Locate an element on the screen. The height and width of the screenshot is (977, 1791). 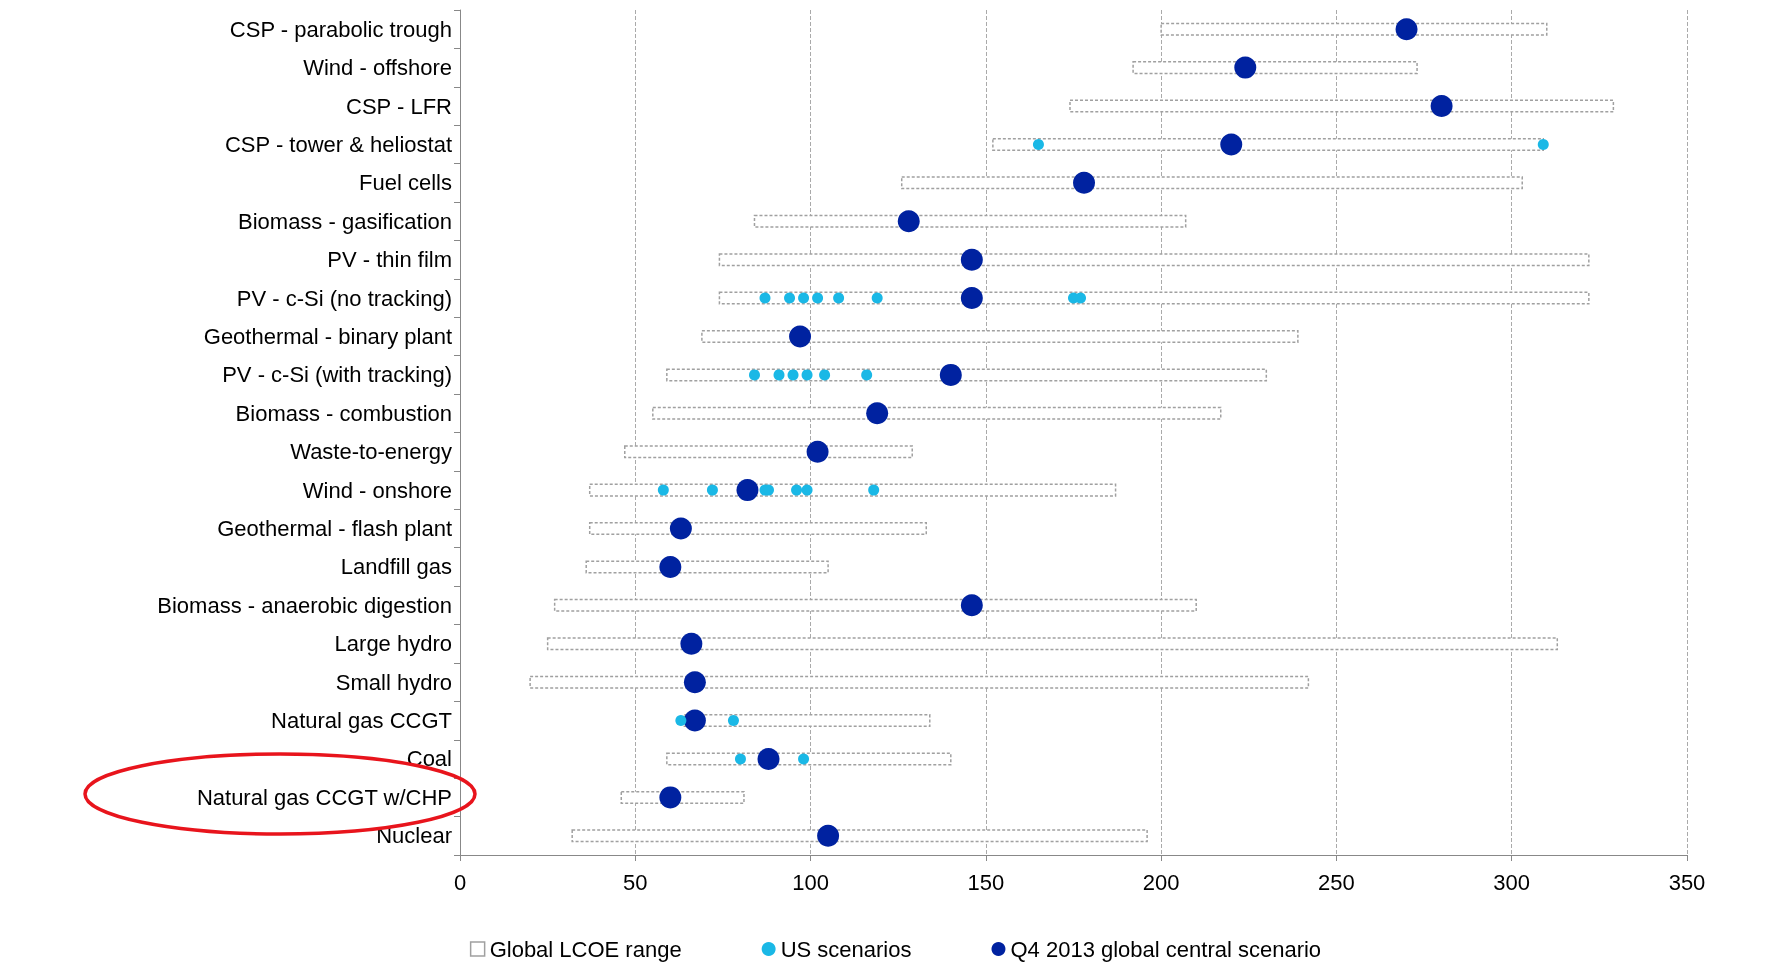
y-tick-label: PV - c-Si (with tracking) is located at coordinates (337, 375).